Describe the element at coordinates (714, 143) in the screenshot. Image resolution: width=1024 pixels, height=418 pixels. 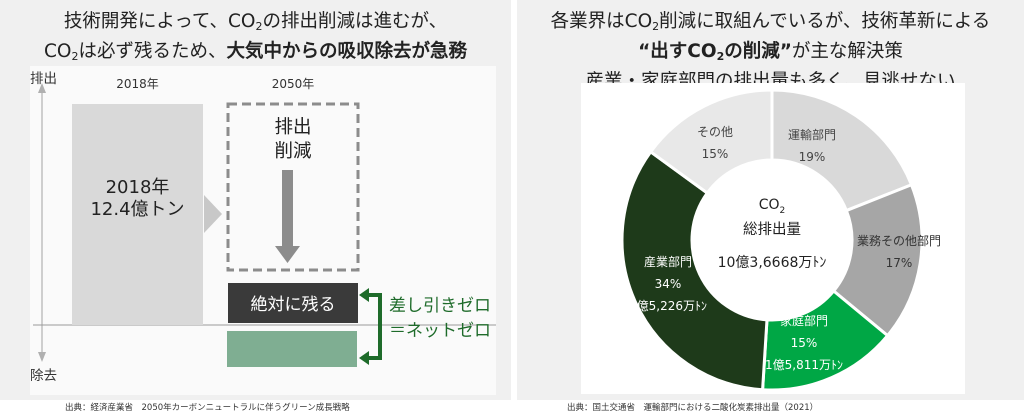
I see `slice-label-other: その他 15%` at that location.